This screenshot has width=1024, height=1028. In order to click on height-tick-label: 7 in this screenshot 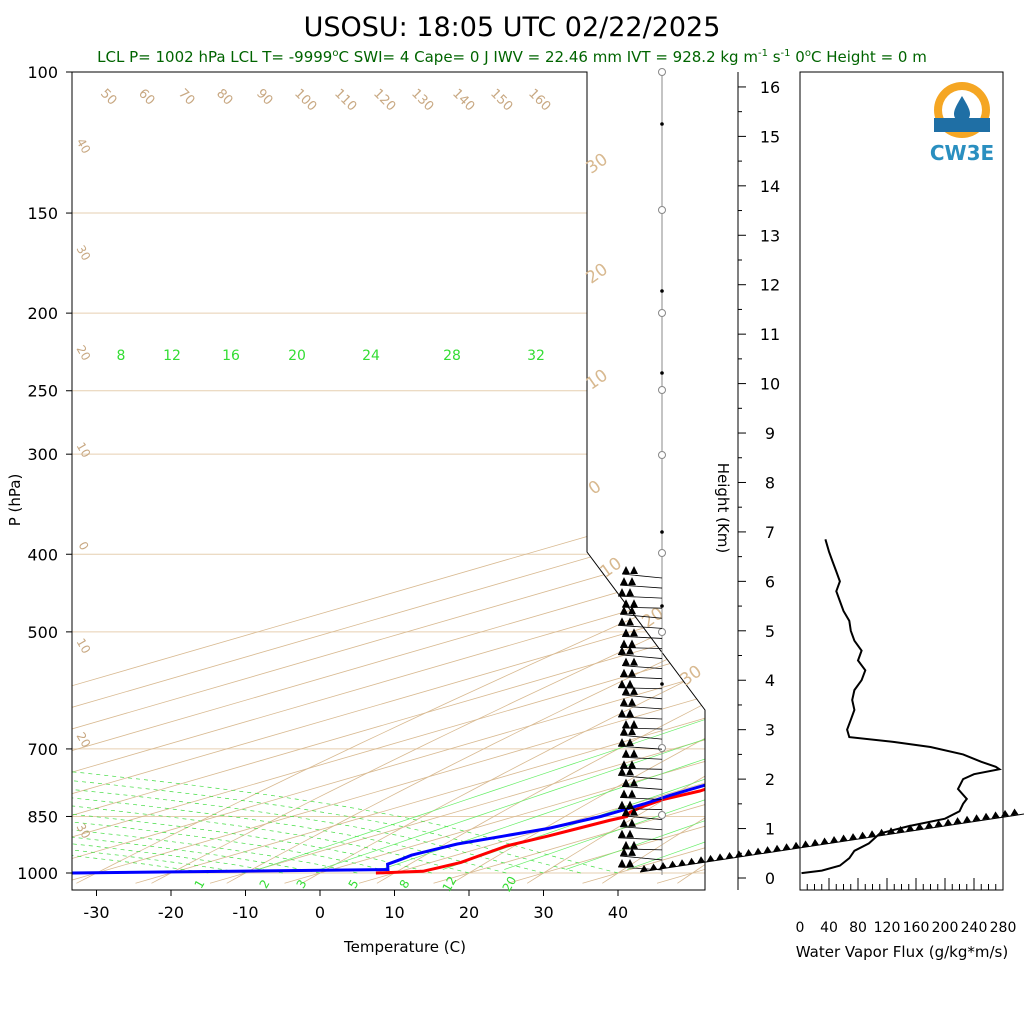, I will do `click(770, 532)`.